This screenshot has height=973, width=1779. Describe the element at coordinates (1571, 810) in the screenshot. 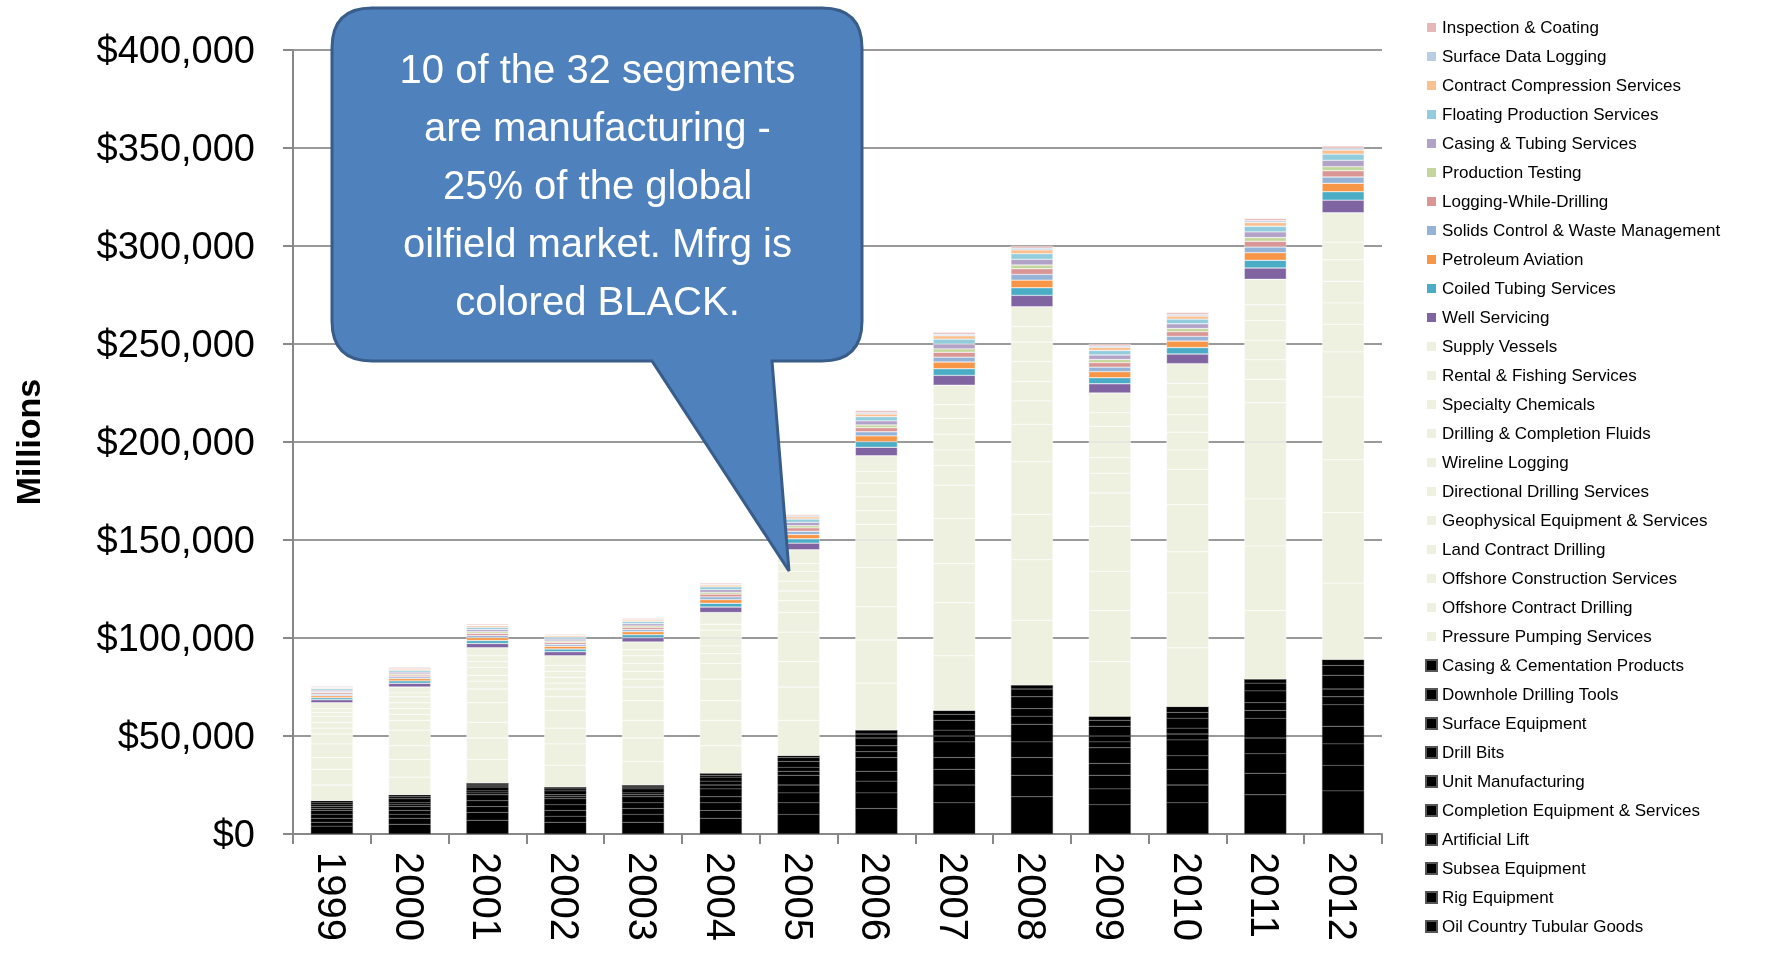

I see `legend-label: Completion Equipment & Services` at that location.